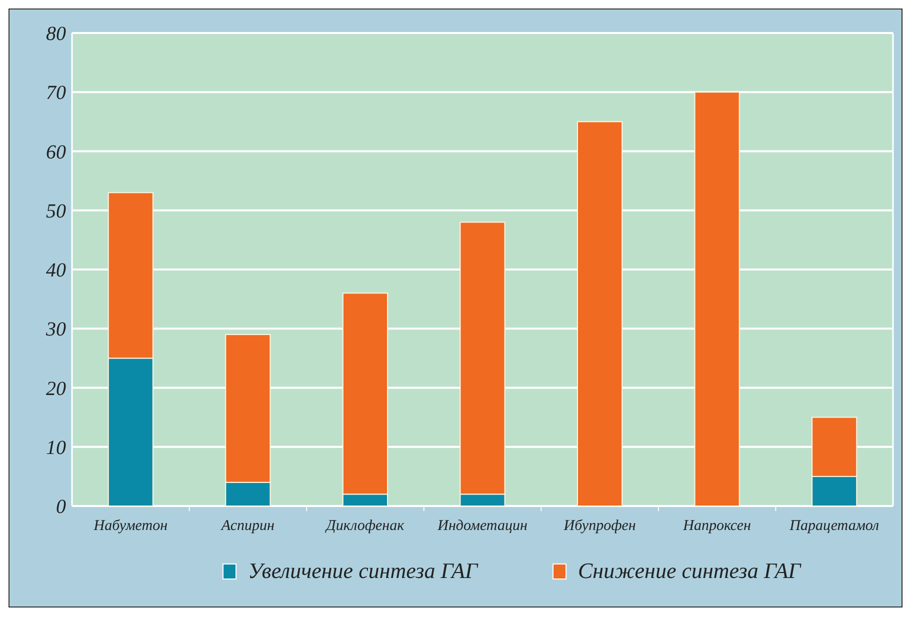  What do you see at coordinates (56, 34) in the screenshot?
I see `y-tick-label: 80` at bounding box center [56, 34].